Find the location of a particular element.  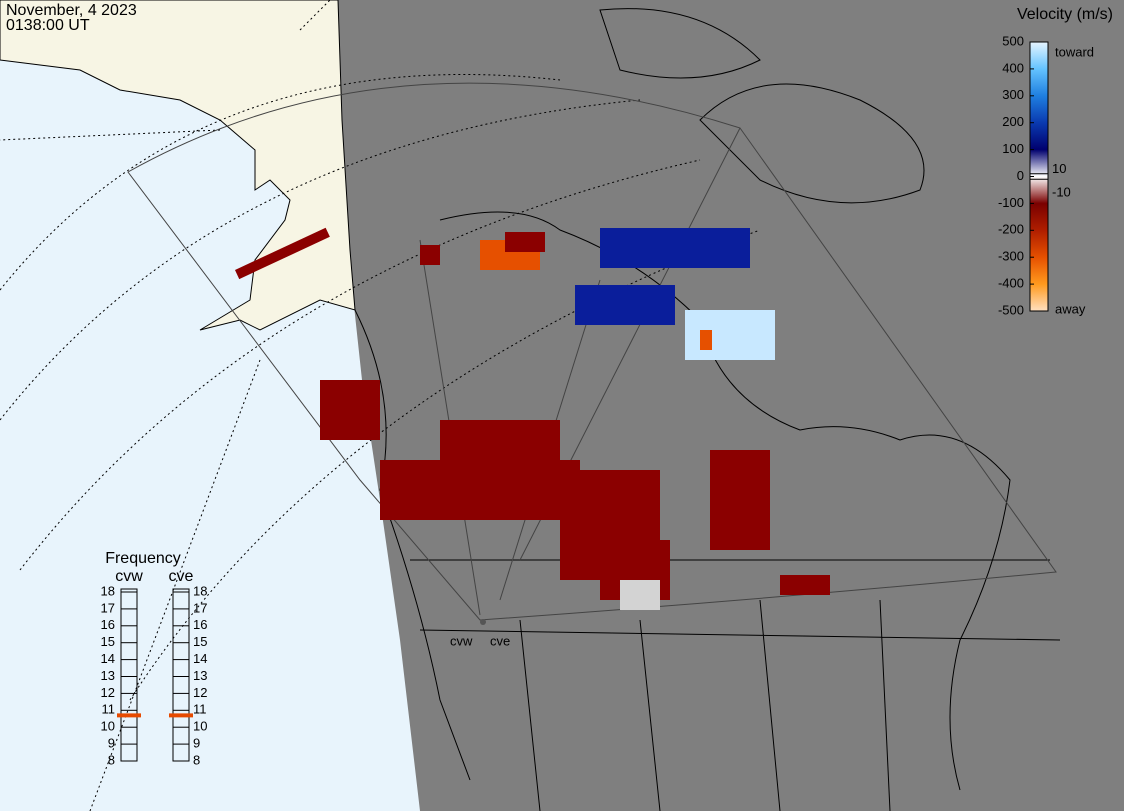

velocity-tick-label: 0 is located at coordinates (1020, 175).